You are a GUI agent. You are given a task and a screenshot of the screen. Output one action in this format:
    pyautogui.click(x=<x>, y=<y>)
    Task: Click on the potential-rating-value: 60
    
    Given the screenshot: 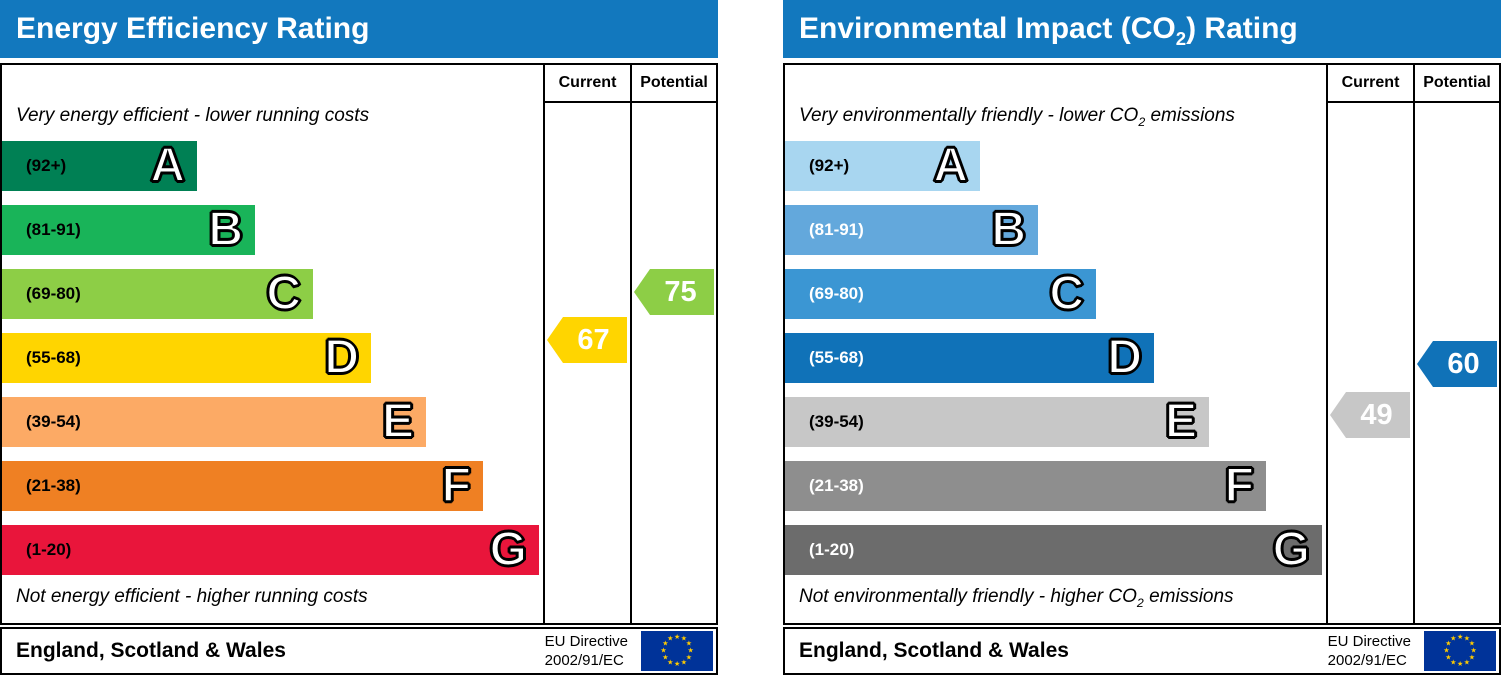 What is the action you would take?
    pyautogui.click(x=1463, y=363)
    